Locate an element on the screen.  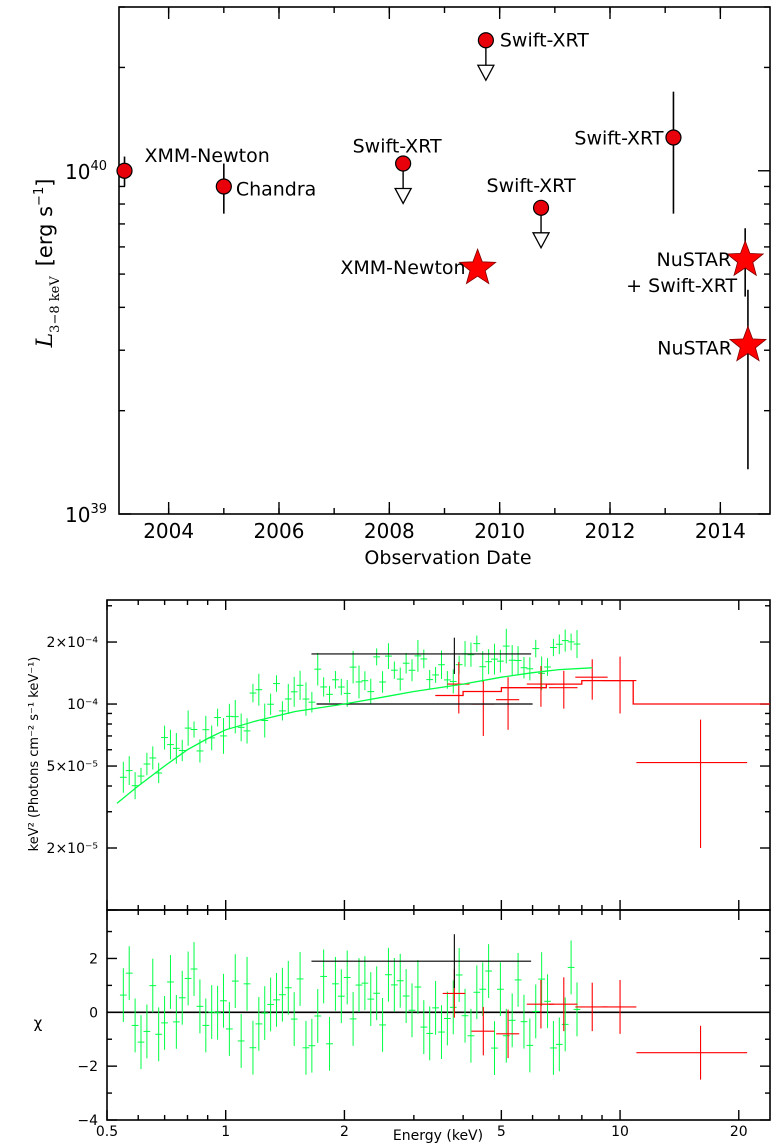
y-tick-exponent: 39 is located at coordinates (98, 509).